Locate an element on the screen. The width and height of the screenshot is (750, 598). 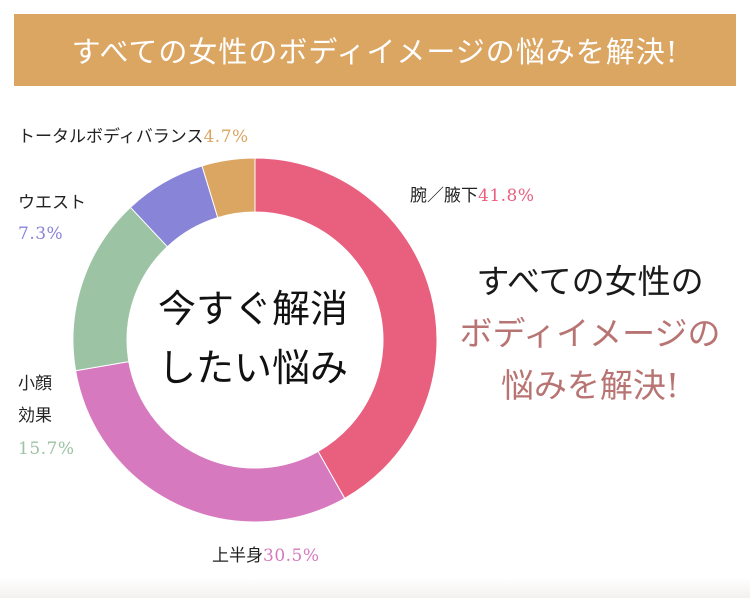
label-arm: 腕／腋下41.8% is located at coordinates (472, 196).